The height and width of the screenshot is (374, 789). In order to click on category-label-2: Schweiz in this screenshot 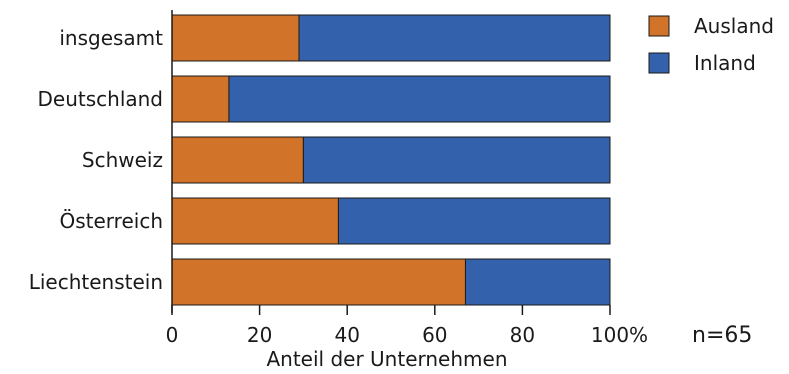, I will do `click(122, 160)`.